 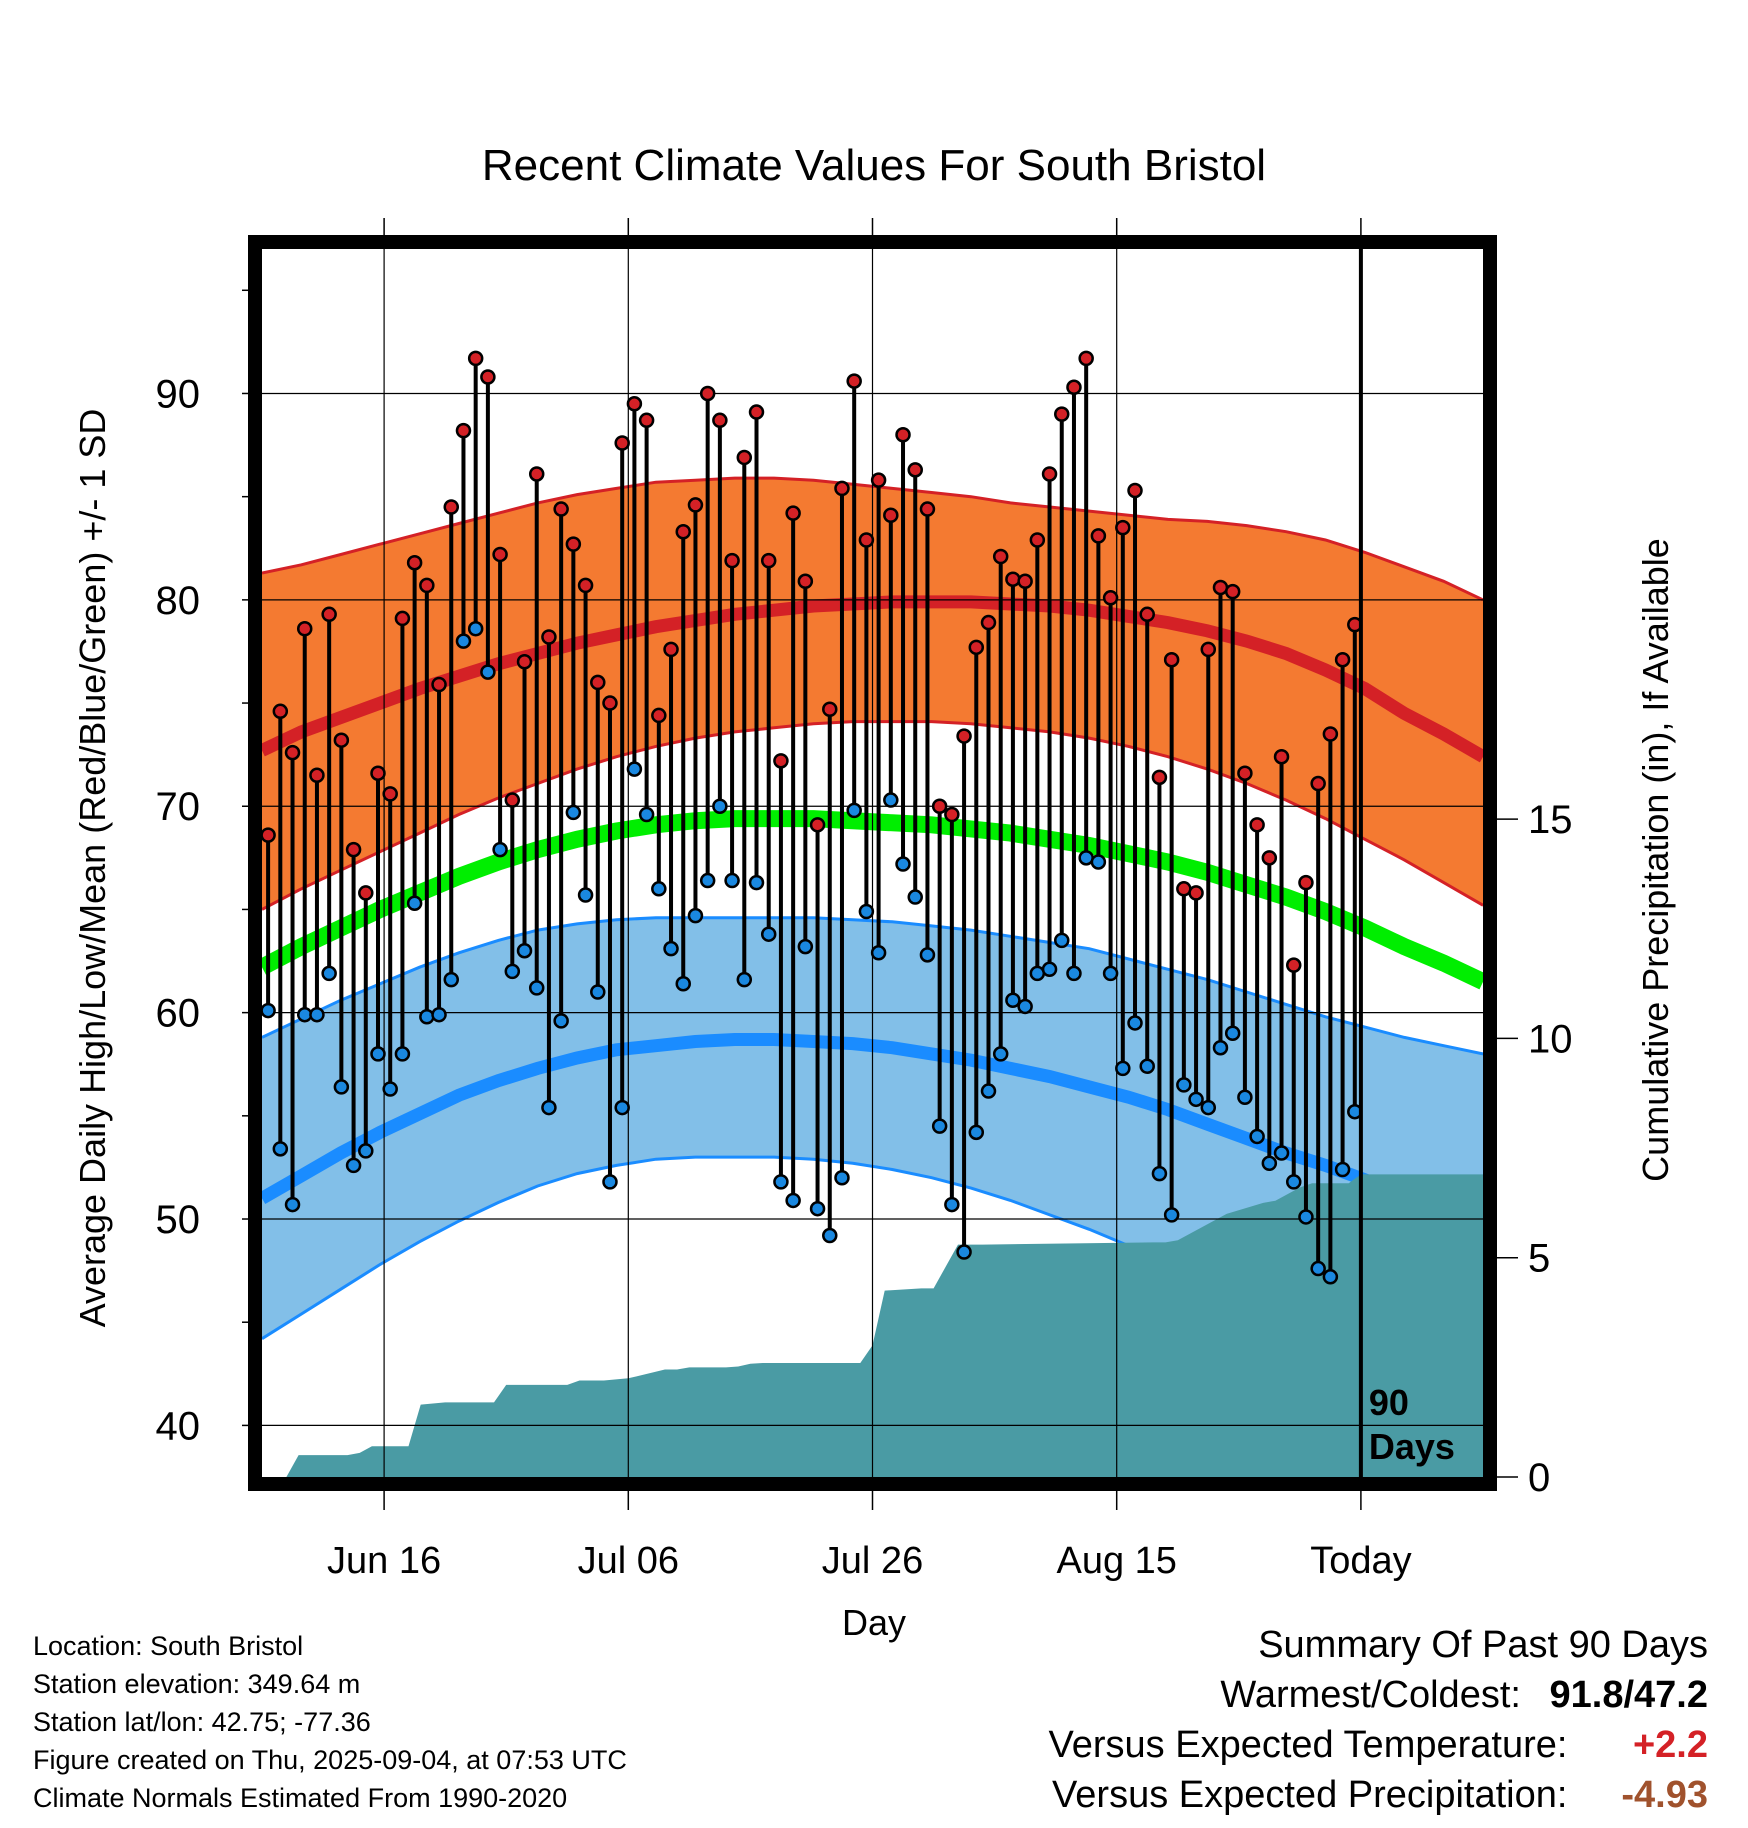 I want to click on warm-cold-label: Warmest/Coldest:, so click(x=1370, y=1695).